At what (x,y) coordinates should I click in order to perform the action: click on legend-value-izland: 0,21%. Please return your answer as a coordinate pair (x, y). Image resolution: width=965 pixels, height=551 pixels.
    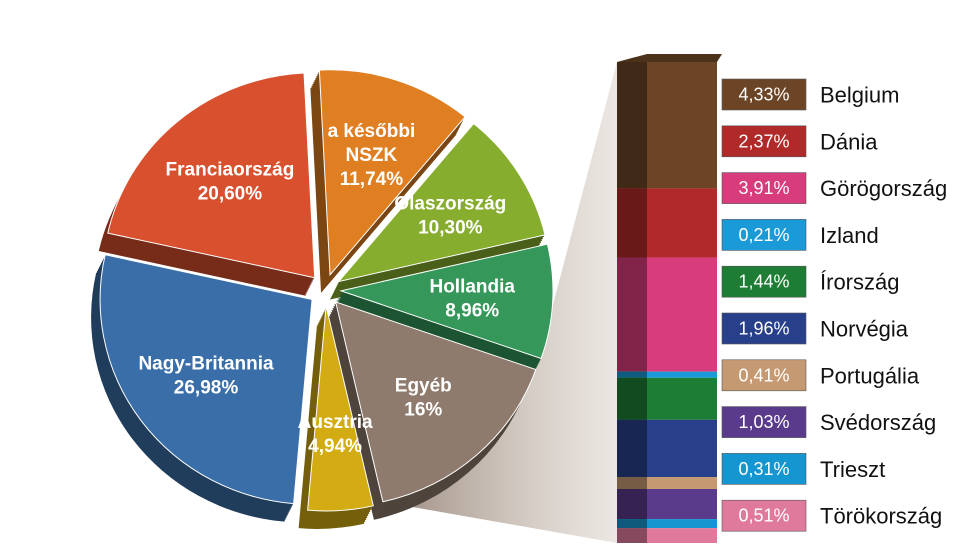
    Looking at the image, I should click on (763, 235).